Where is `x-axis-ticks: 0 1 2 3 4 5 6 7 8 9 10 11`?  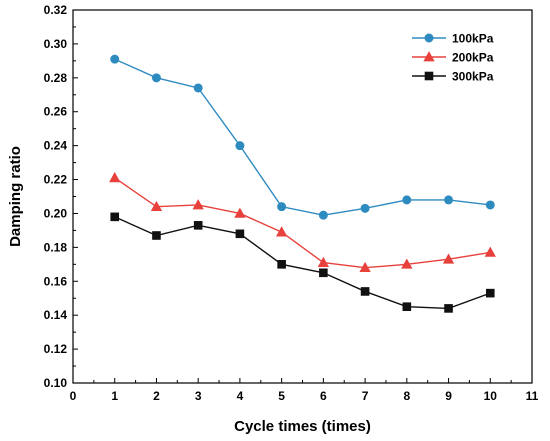 x-axis-ticks: 0 1 2 3 4 5 6 7 8 9 10 11 is located at coordinates (304, 390).